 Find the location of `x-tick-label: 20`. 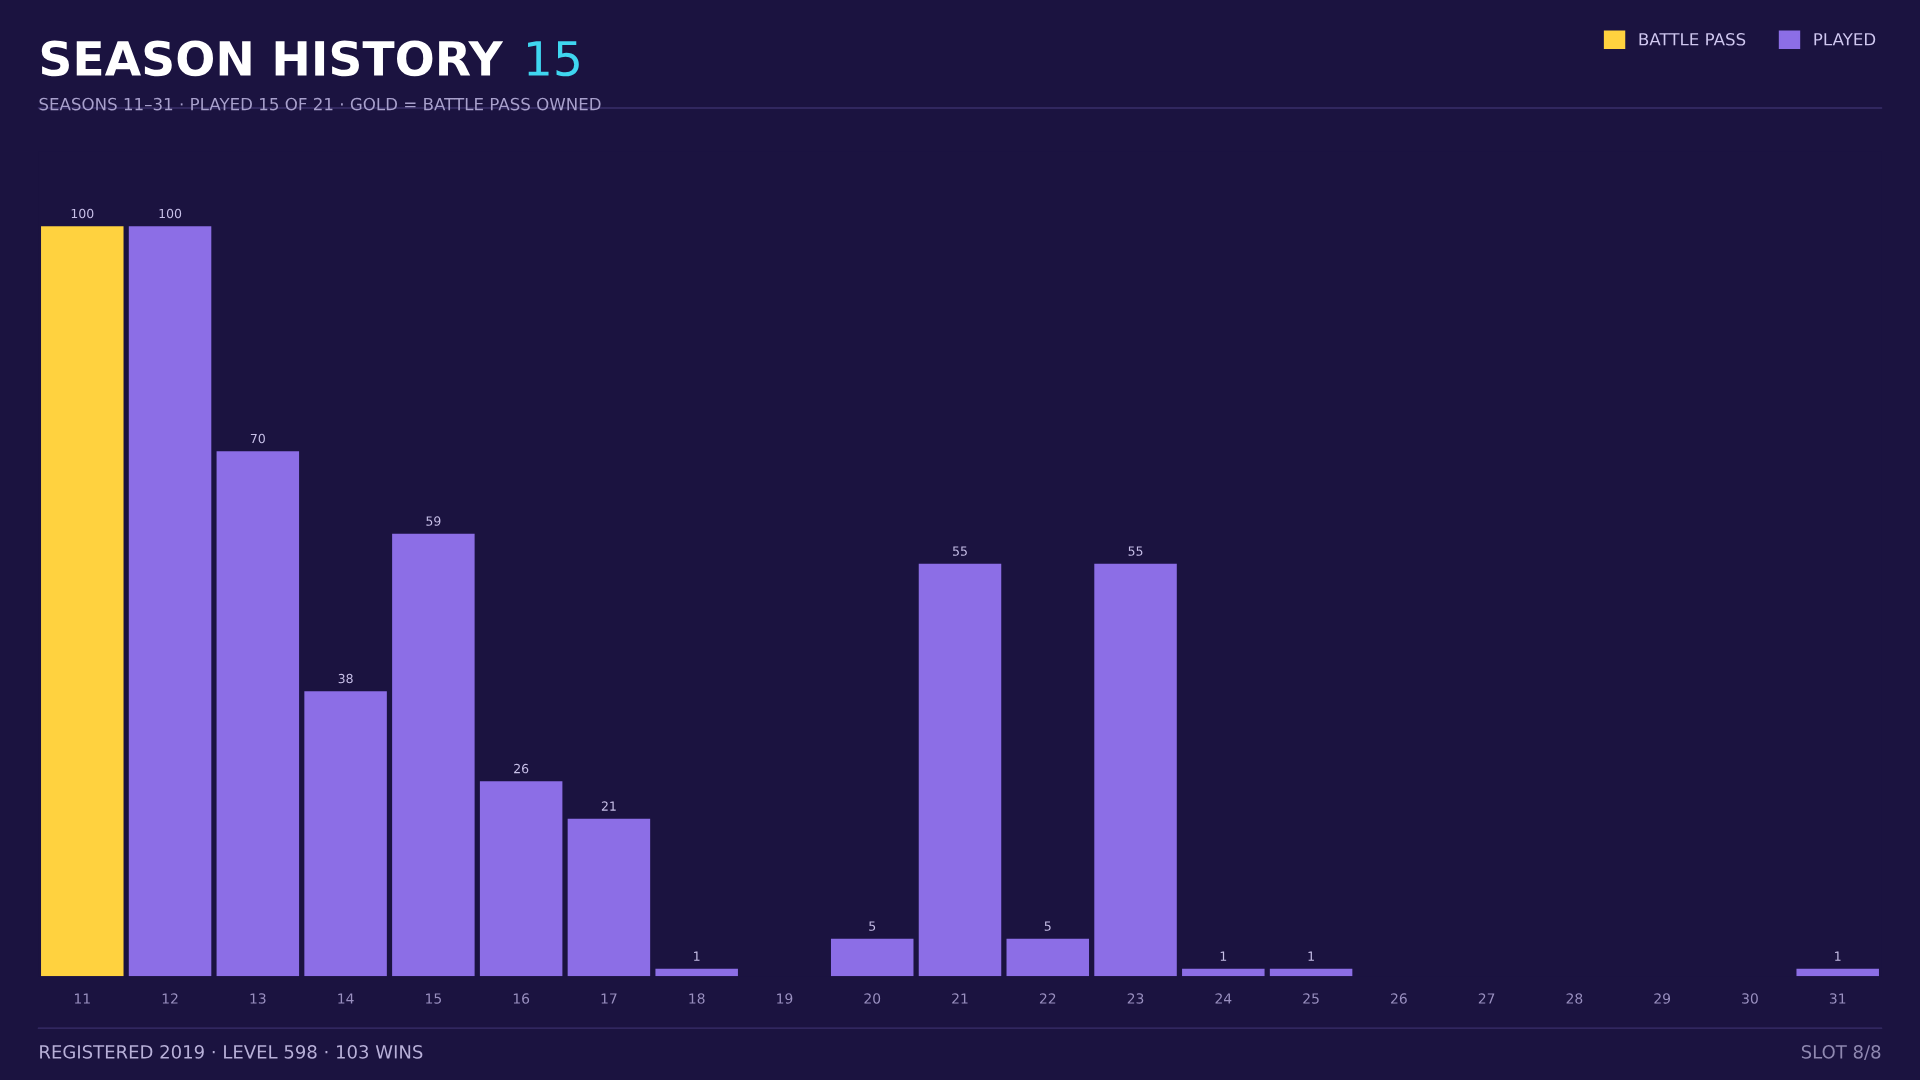

x-tick-label: 20 is located at coordinates (872, 998).